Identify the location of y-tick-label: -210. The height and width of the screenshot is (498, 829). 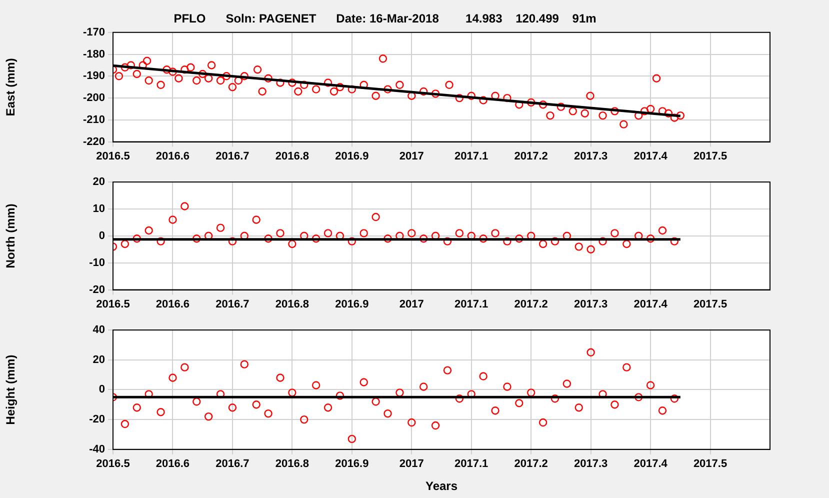
(93, 120).